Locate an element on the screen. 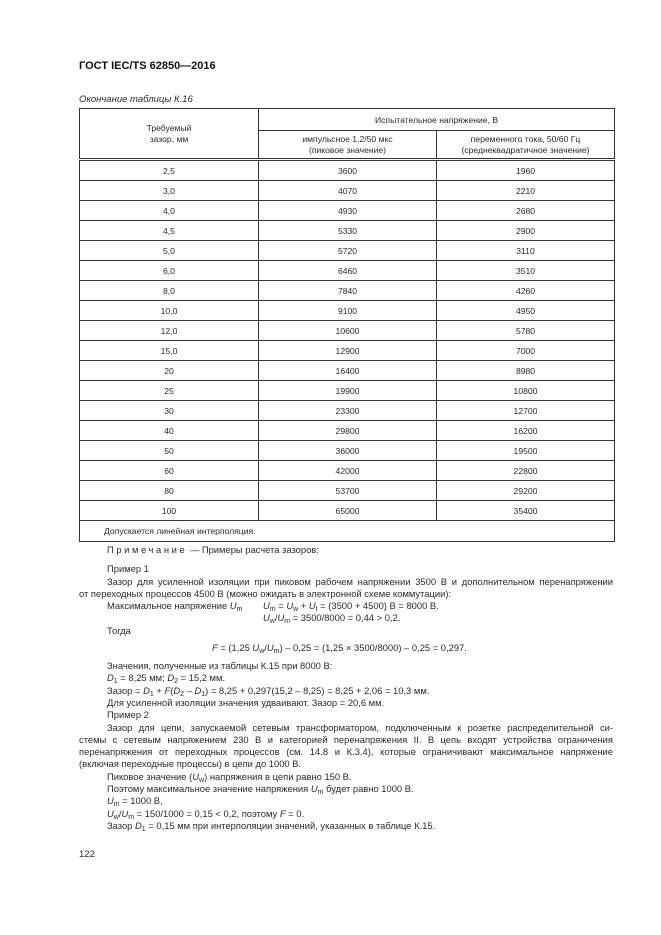 This screenshot has width=661, height=935. text-run: Тогда is located at coordinates (119, 630).